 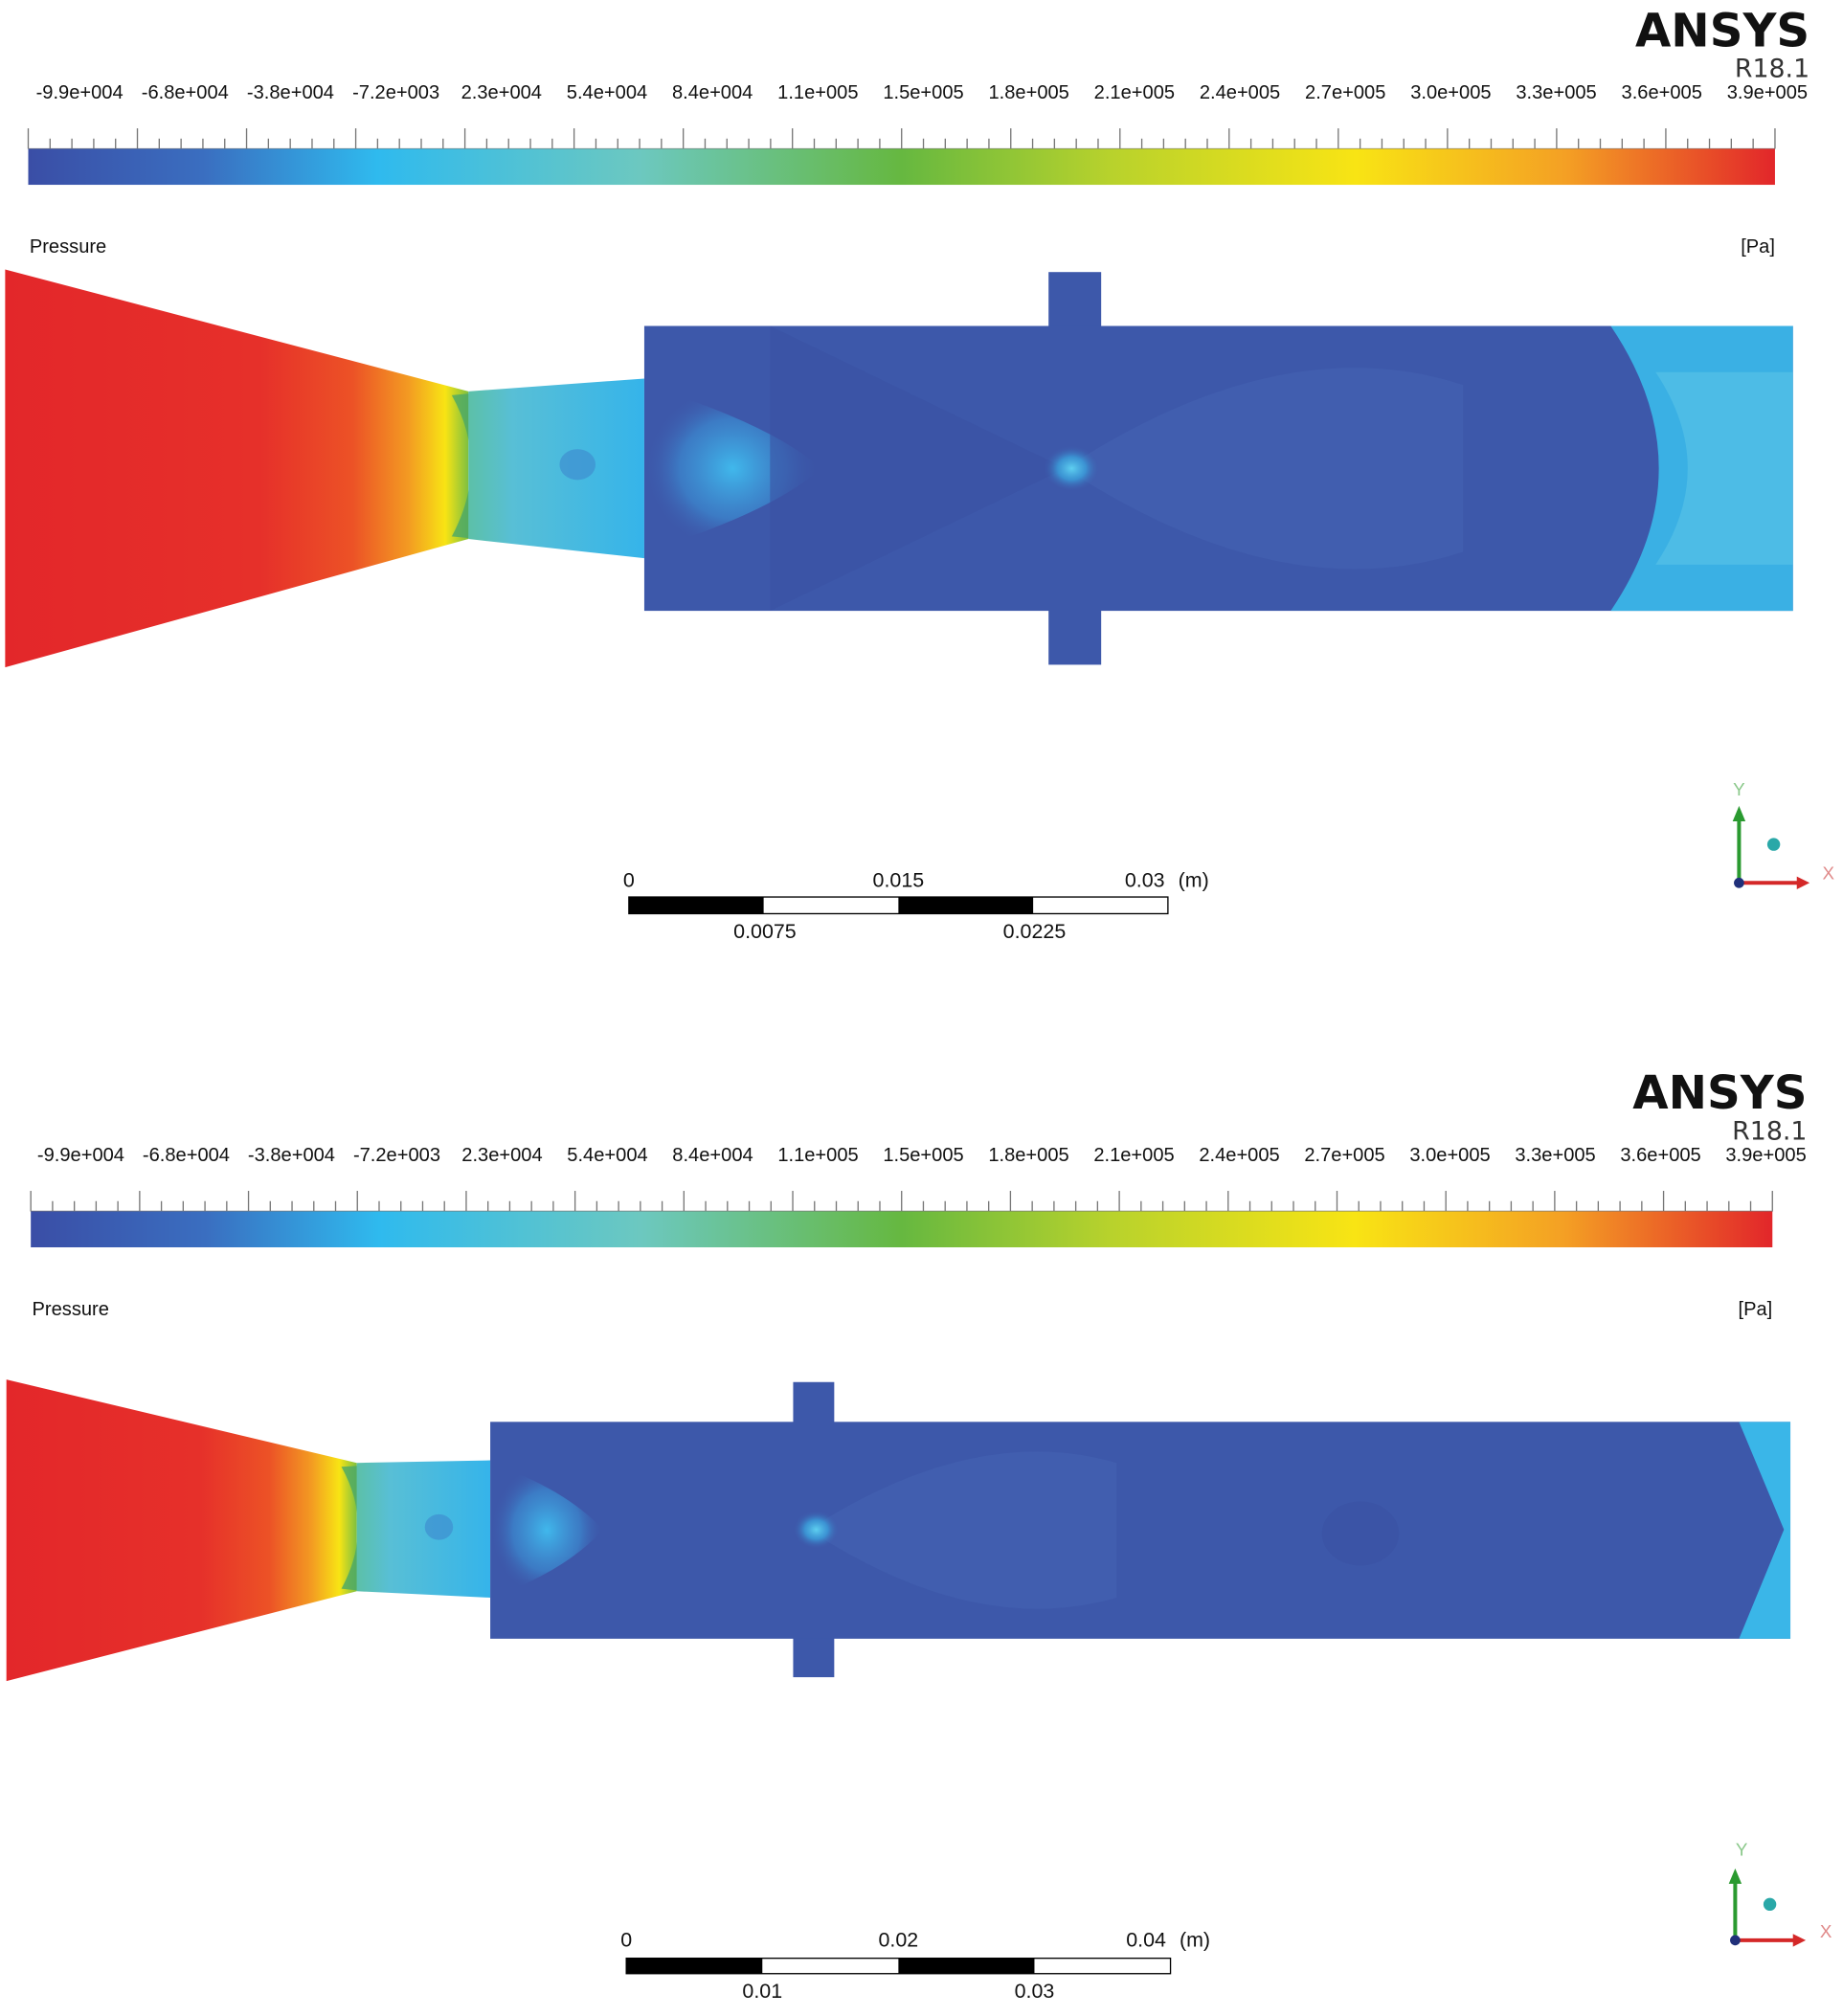 What do you see at coordinates (899, 1941) in the screenshot?
I see `scale-label: 0.02` at bounding box center [899, 1941].